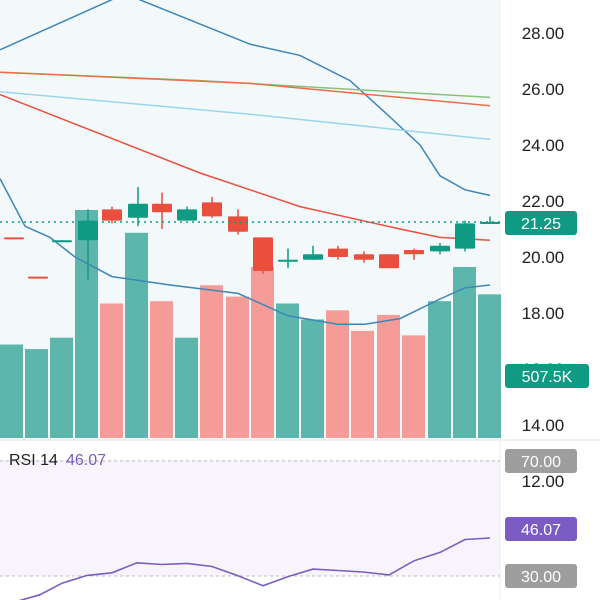 The height and width of the screenshot is (600, 600). I want to click on rsi-line, so click(254, 568).